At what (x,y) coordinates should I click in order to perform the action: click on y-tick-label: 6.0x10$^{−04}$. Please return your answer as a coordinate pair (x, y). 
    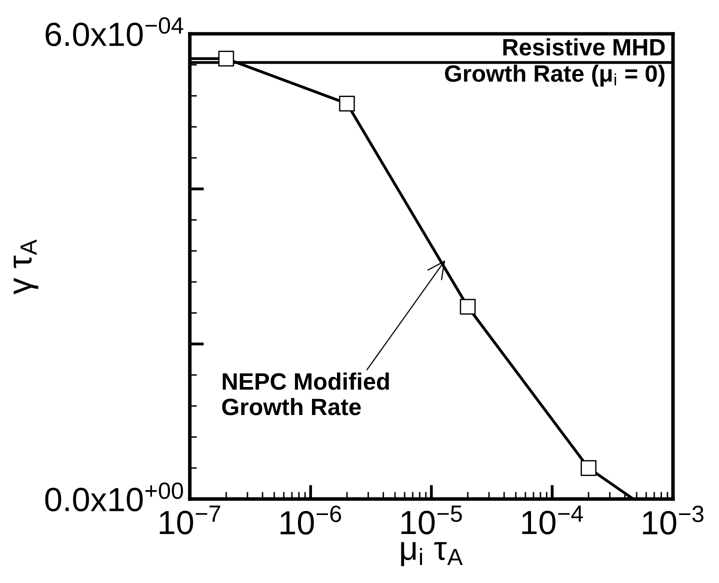
    Looking at the image, I should click on (115, 31).